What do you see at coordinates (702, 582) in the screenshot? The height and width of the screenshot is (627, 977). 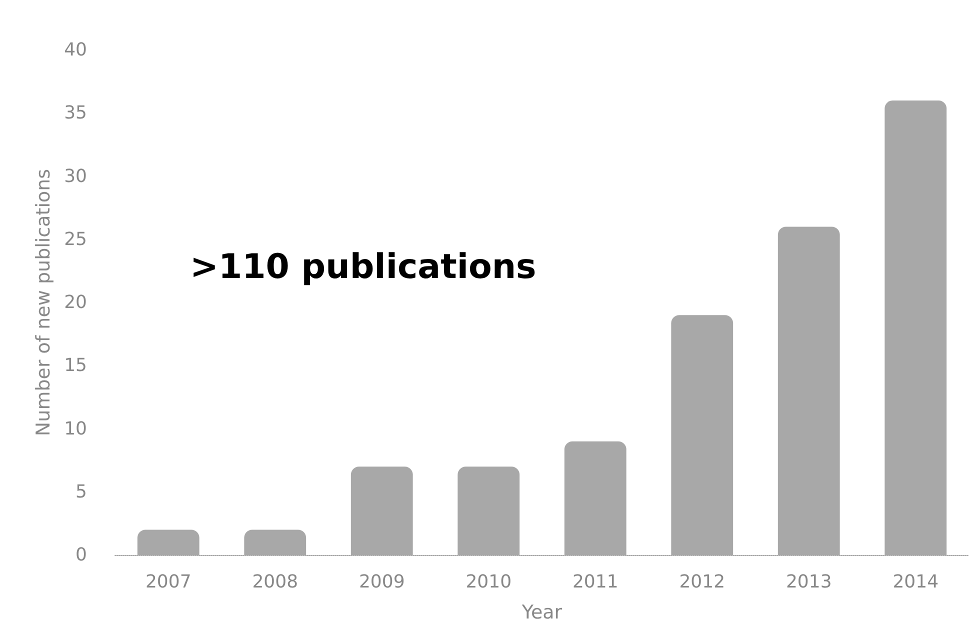 I see `x-tick-label: 2012` at bounding box center [702, 582].